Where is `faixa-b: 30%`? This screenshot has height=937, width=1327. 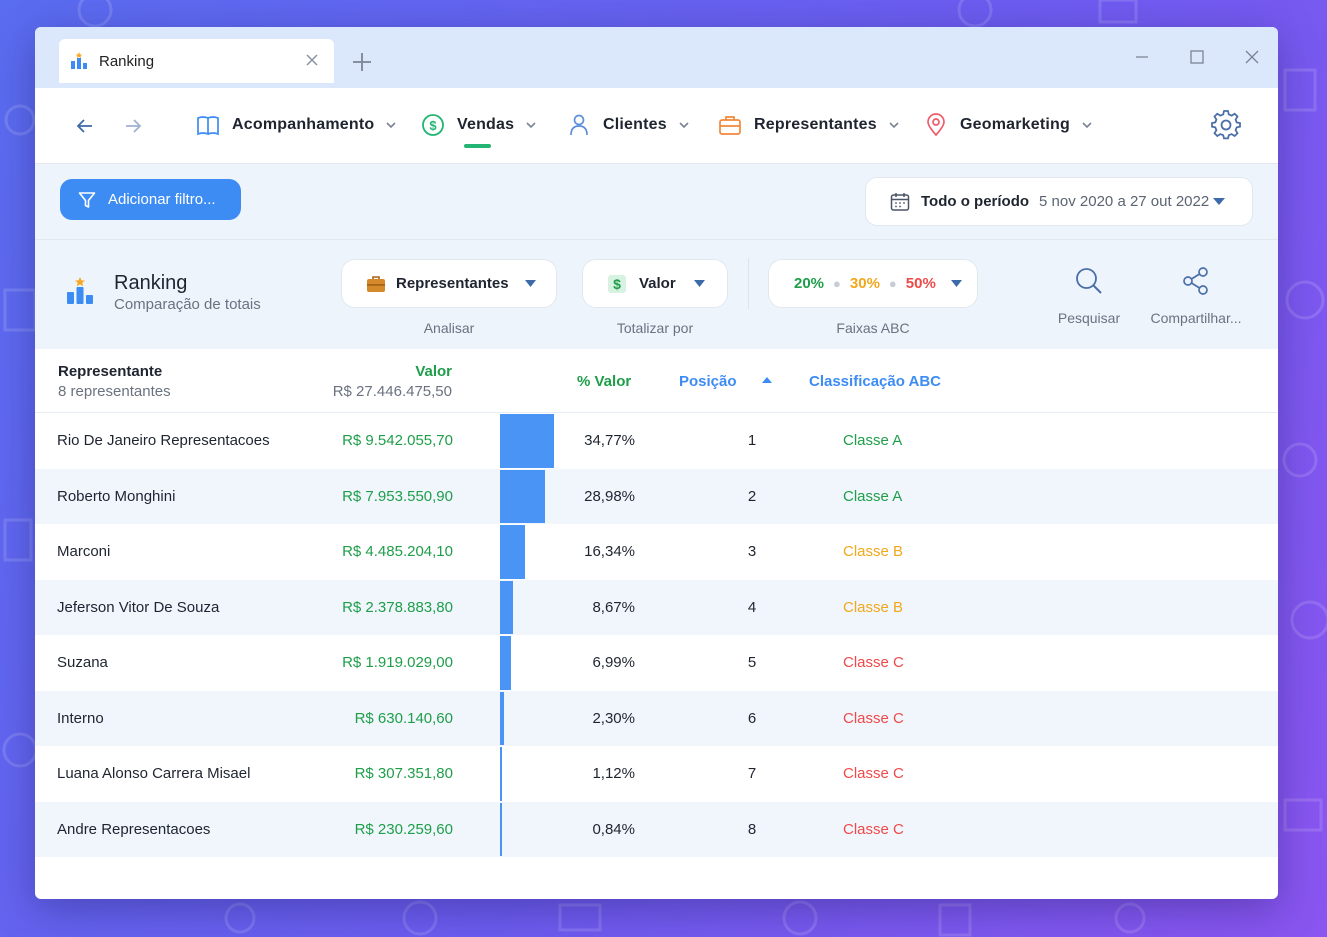
faixa-b: 30% is located at coordinates (864, 283).